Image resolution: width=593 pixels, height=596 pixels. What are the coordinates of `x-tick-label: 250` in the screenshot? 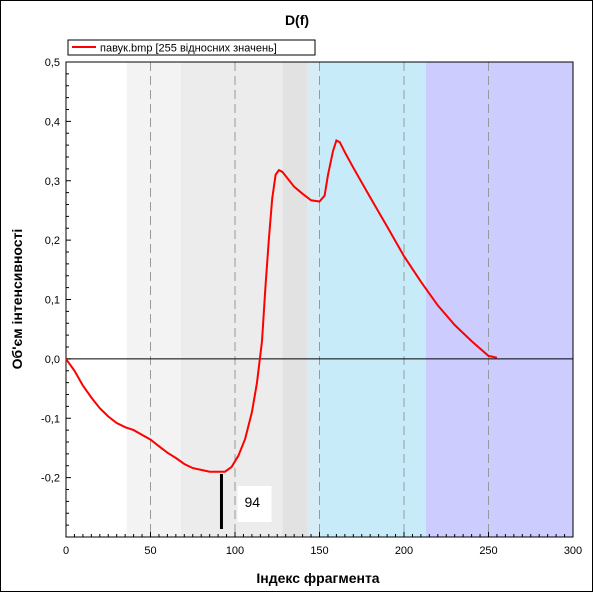 It's located at (488, 551).